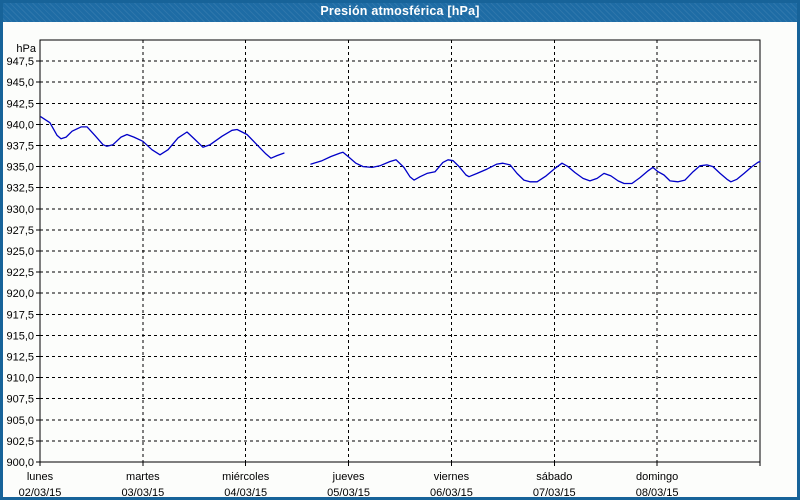 This screenshot has height=500, width=800. Describe the element at coordinates (40, 493) in the screenshot. I see `x-date-label: 02/03/15` at that location.